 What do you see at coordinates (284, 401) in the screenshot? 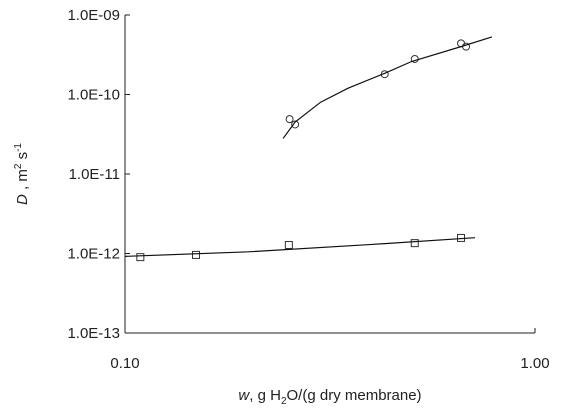
I see `x-label-sub: 2` at bounding box center [284, 401].